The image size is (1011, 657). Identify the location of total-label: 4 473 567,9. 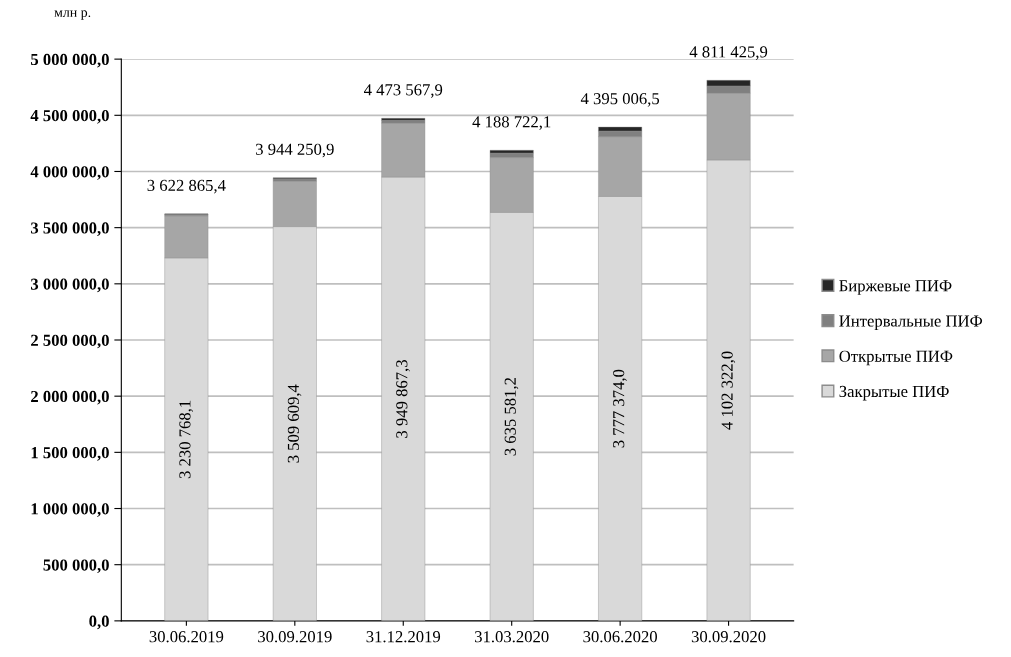
(403, 91).